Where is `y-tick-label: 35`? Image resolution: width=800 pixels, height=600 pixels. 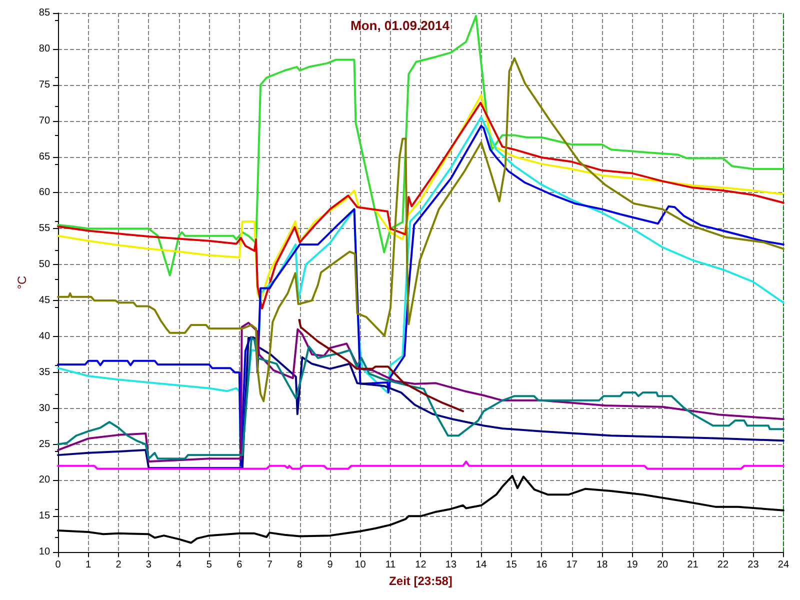 y-tick-label: 35 is located at coordinates (44, 372).